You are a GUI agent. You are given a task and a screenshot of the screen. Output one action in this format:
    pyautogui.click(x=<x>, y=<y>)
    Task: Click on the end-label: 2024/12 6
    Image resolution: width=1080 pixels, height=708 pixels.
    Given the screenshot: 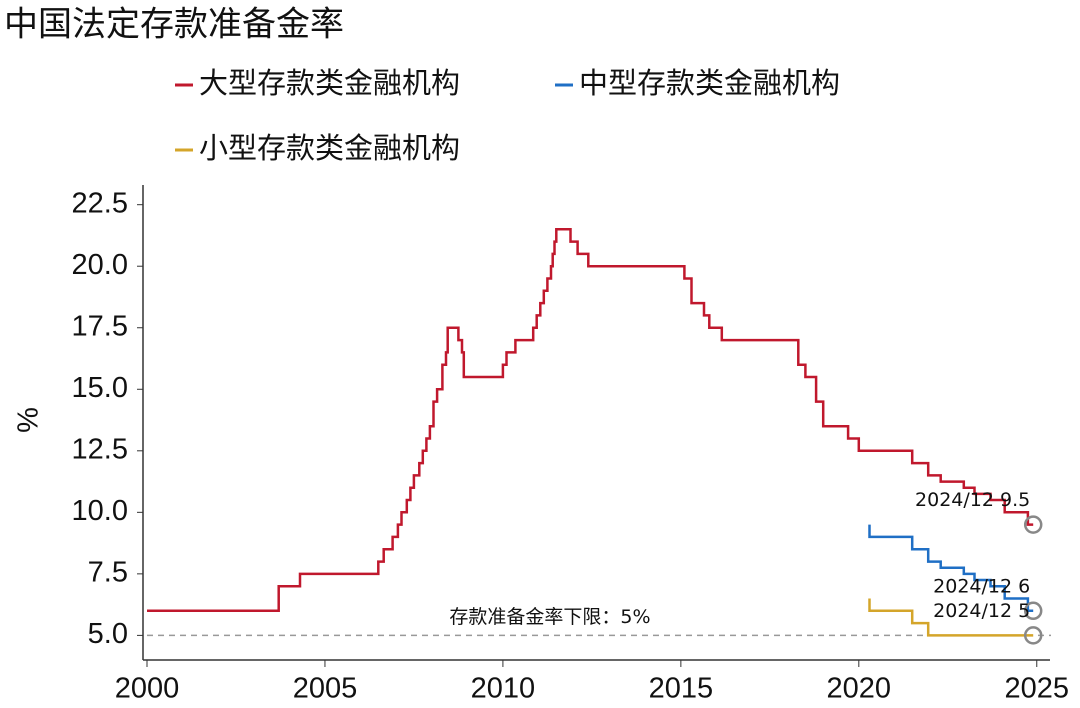 What is the action you would take?
    pyautogui.click(x=981, y=586)
    